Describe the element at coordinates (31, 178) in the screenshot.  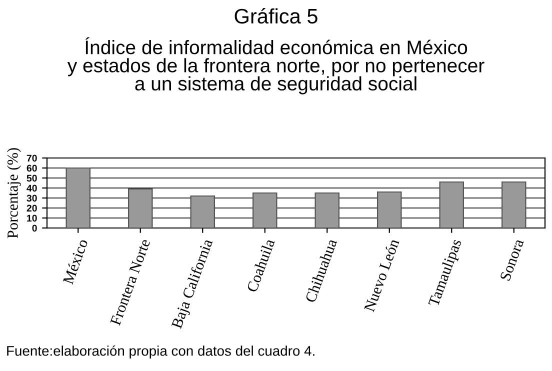
I see `y-tick-label: 50` at that location.